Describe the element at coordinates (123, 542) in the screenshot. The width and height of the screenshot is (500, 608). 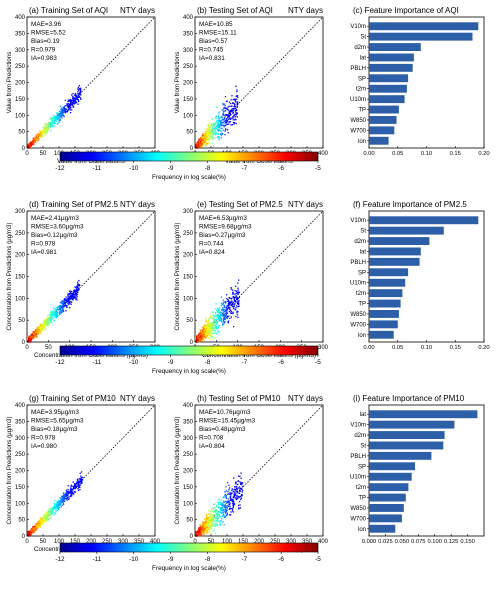
I see `x-tick-label: 300` at that location.